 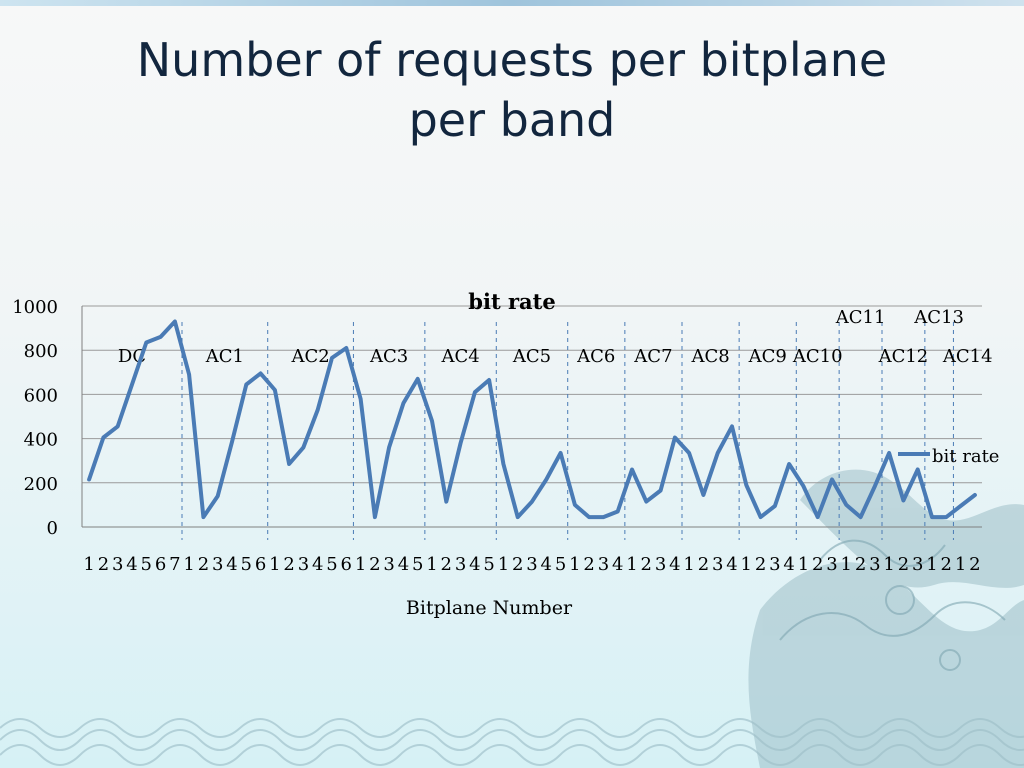 What do you see at coordinates (459, 356) in the screenshot?
I see `band-label: AC4` at bounding box center [459, 356].